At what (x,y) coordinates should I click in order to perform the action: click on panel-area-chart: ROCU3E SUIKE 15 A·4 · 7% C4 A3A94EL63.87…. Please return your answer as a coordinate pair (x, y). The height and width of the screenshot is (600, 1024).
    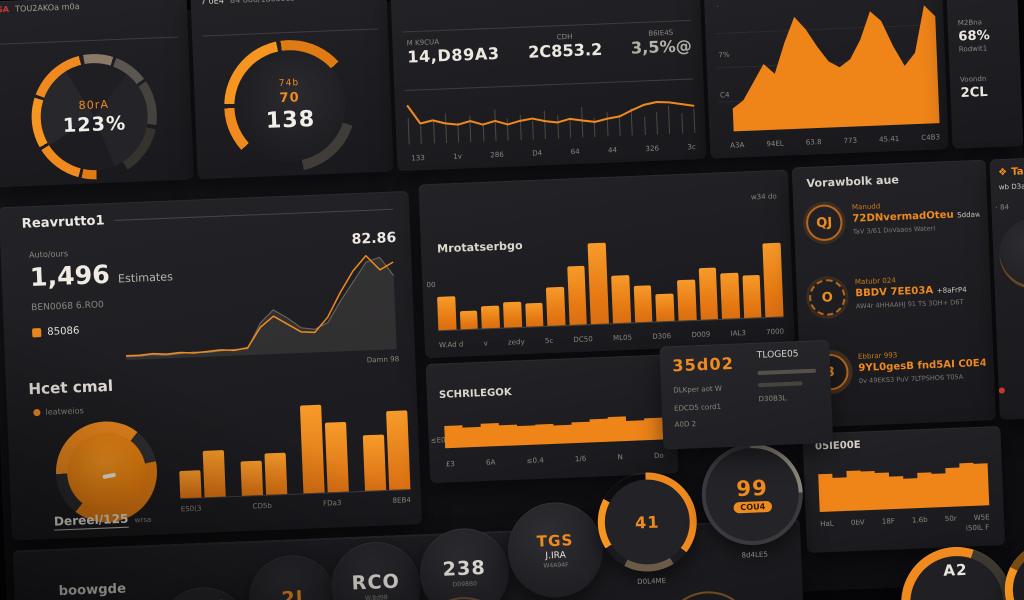
    Looking at the image, I should click on (826, 79).